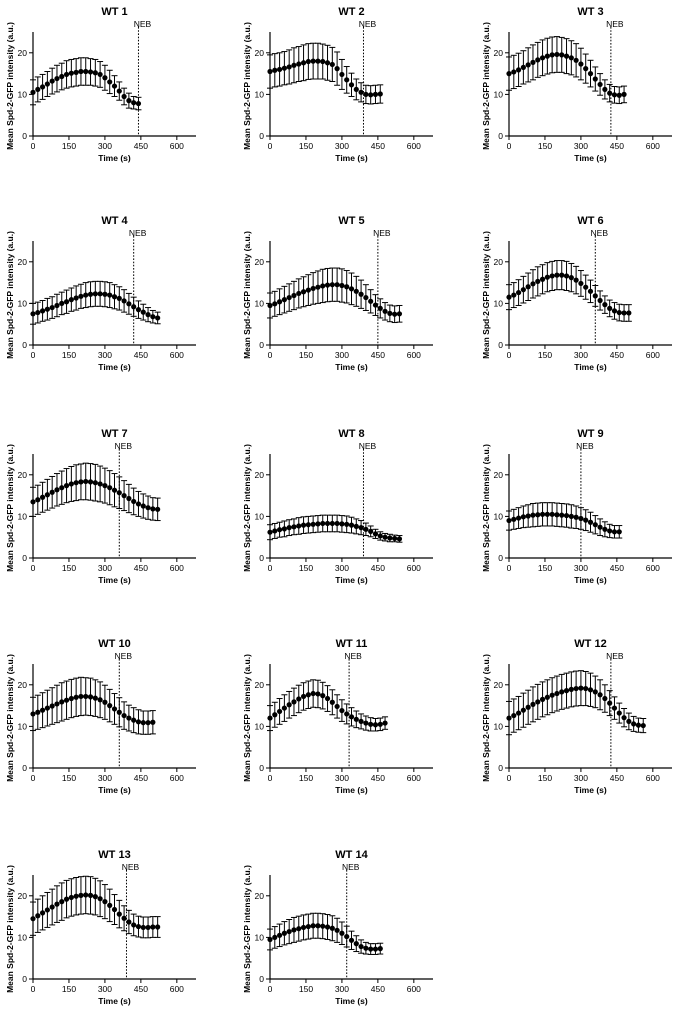 Image resolution: width=685 pixels, height=1017 pixels. What do you see at coordinates (114, 855) in the screenshot?
I see `chart-title: WT 13` at bounding box center [114, 855].